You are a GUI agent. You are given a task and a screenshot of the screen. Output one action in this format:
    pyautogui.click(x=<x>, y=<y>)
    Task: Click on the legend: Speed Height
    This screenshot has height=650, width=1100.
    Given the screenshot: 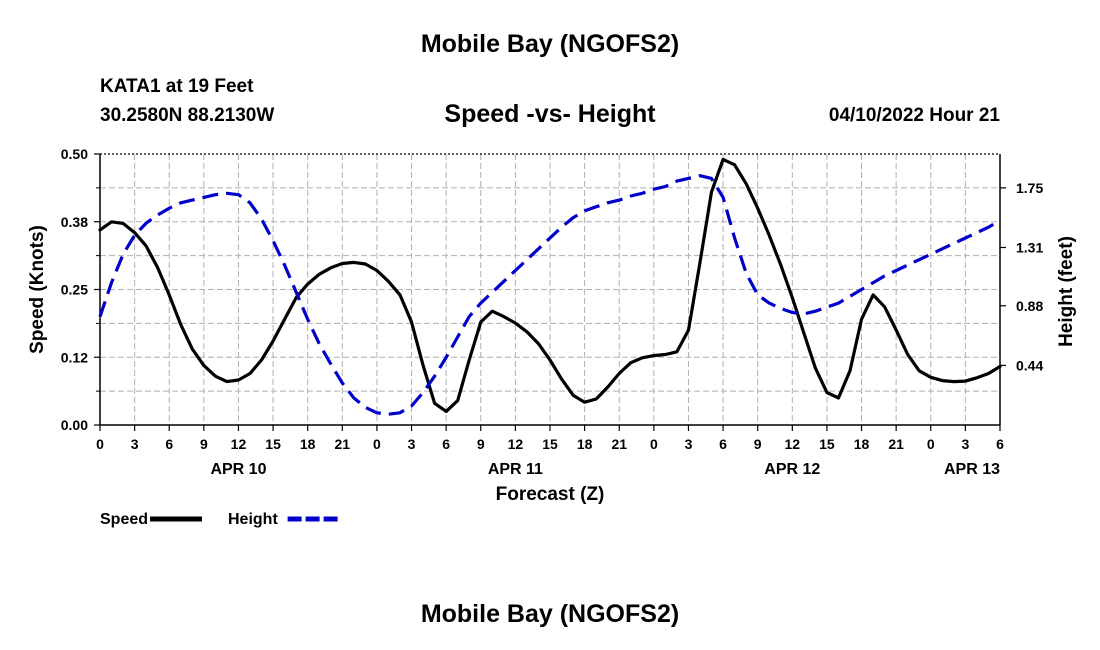 What is the action you would take?
    pyautogui.click(x=220, y=519)
    